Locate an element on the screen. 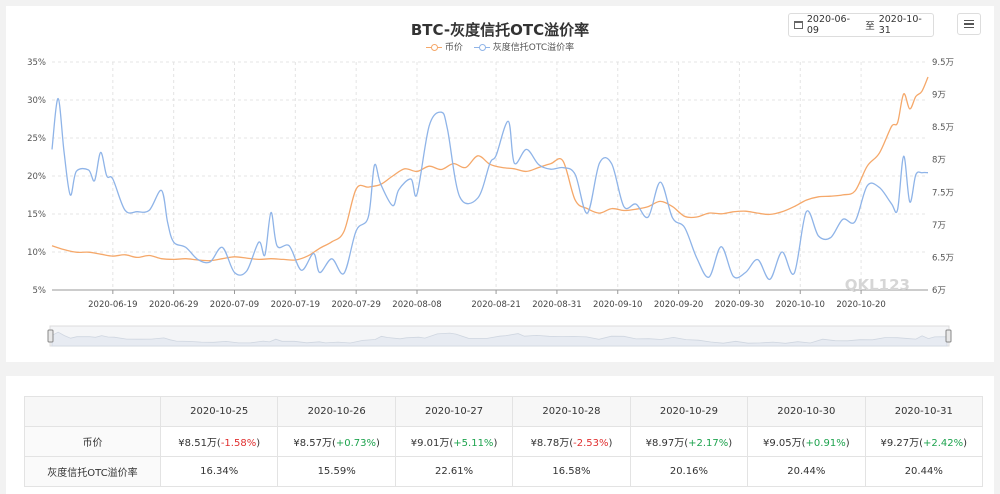  chart-legend: 币价 灰度信托OTC溢价率 is located at coordinates (500, 47).